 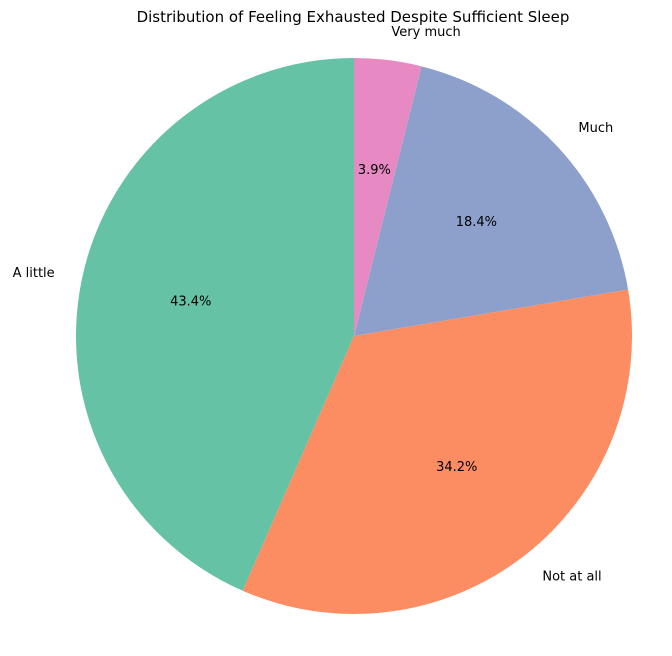 What do you see at coordinates (571, 576) in the screenshot?
I see `slice-label-not-at-all: Not at all` at bounding box center [571, 576].